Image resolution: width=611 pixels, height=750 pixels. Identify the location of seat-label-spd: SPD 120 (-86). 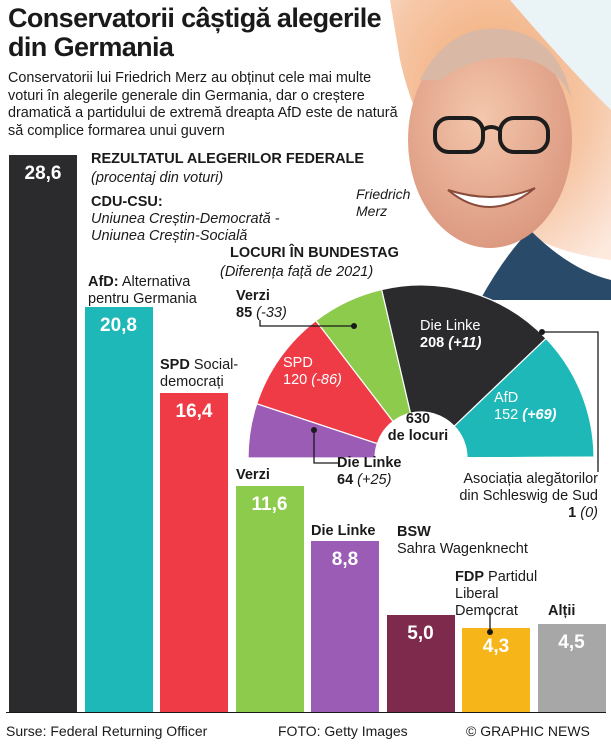
(312, 372).